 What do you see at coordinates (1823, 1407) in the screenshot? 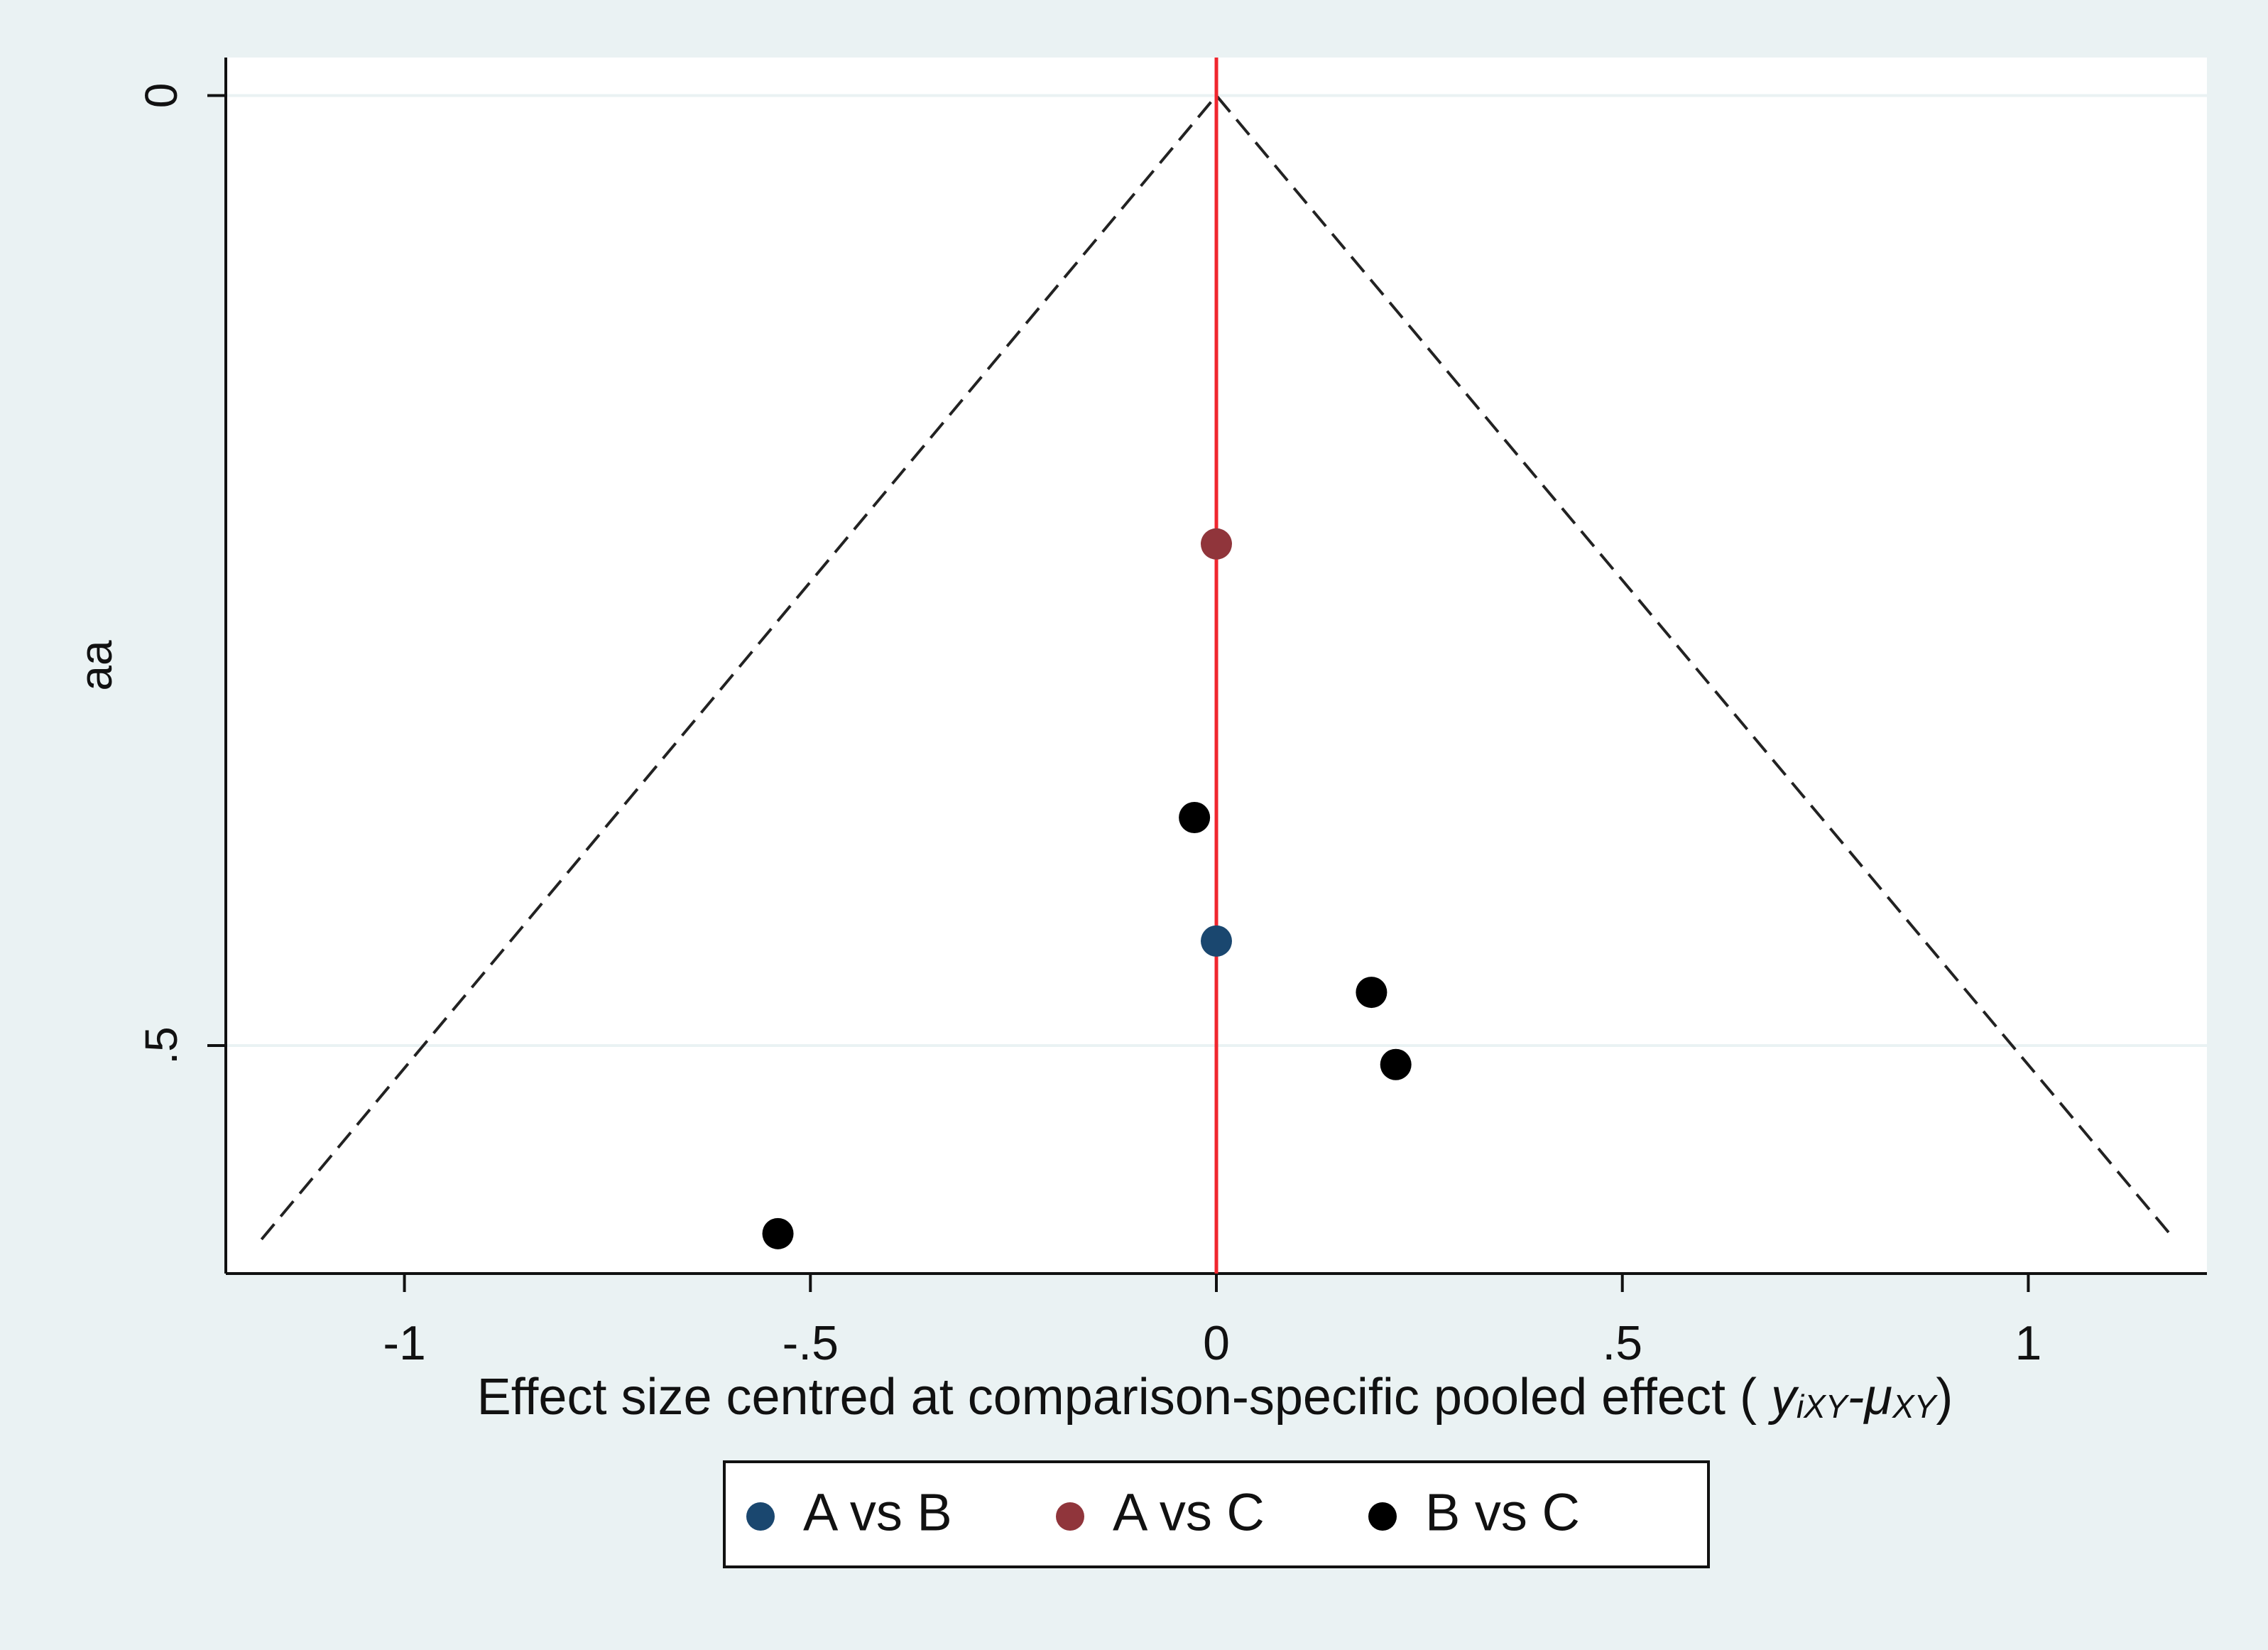
I see `x-axis-label-part: iXY` at bounding box center [1823, 1407].